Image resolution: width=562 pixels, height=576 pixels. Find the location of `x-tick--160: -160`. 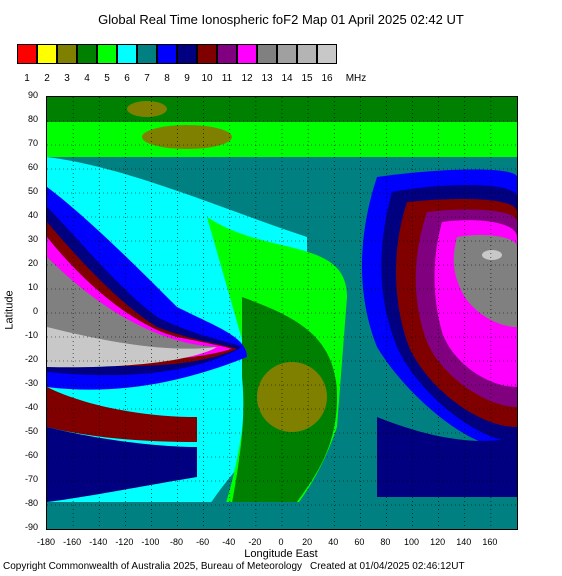

x-tick--160: -160 is located at coordinates (72, 542).